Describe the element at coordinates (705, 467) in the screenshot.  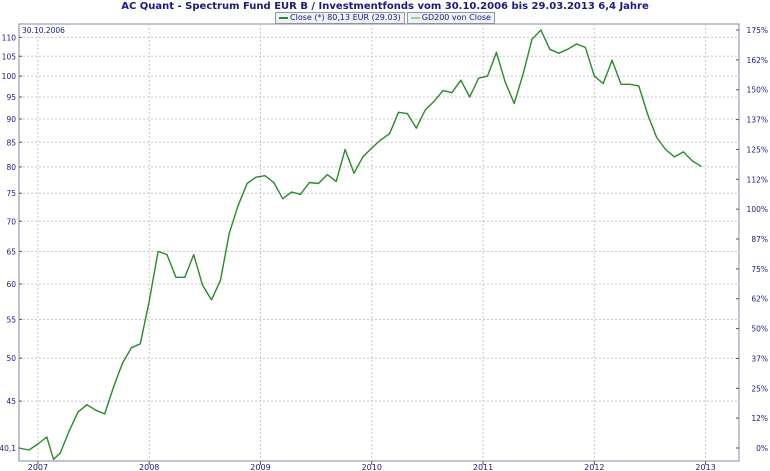
I see `x-tick-label: 2013` at that location.